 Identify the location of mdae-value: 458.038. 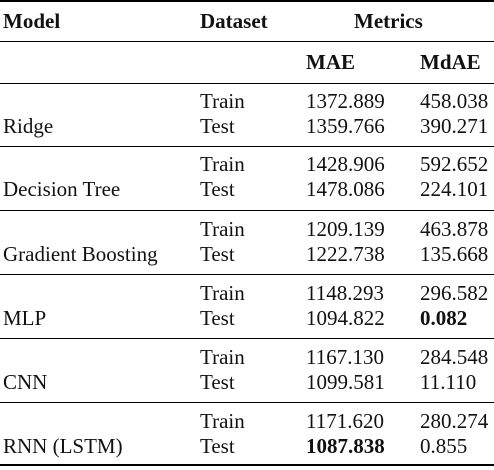
(454, 101).